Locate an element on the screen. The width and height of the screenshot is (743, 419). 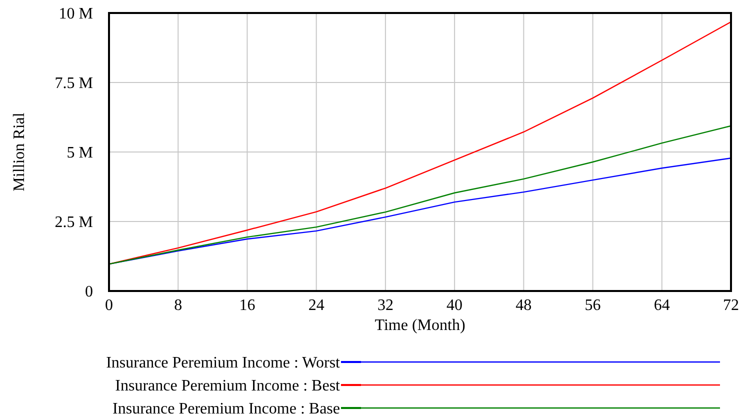
x-tick-label: 64 is located at coordinates (662, 305).